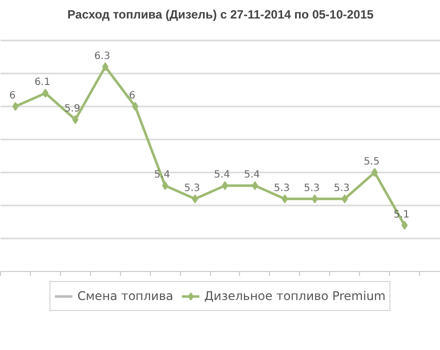 The width and height of the screenshot is (440, 350). What do you see at coordinates (295, 296) in the screenshot?
I see `legend-label: Дизельное топливо Premium` at bounding box center [295, 296].